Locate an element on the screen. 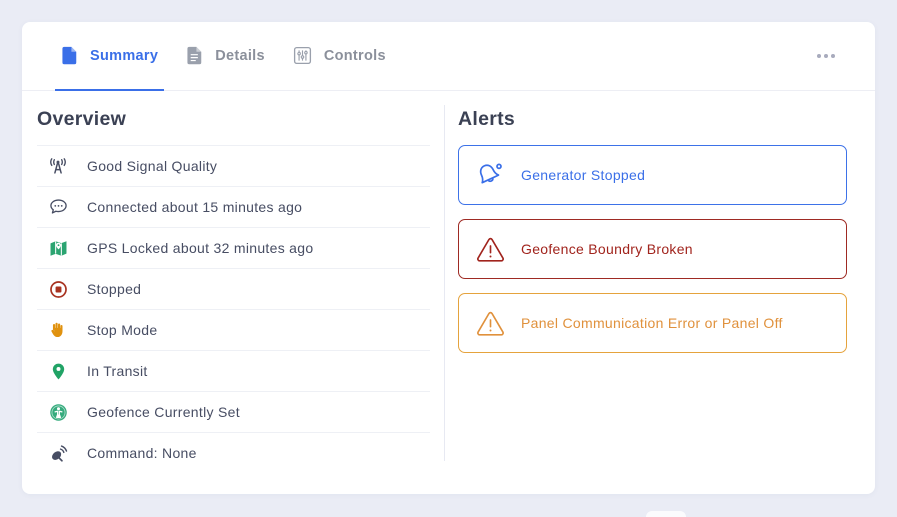  overview-row: GPS Locked about 32 minutes ago is located at coordinates (233, 248).